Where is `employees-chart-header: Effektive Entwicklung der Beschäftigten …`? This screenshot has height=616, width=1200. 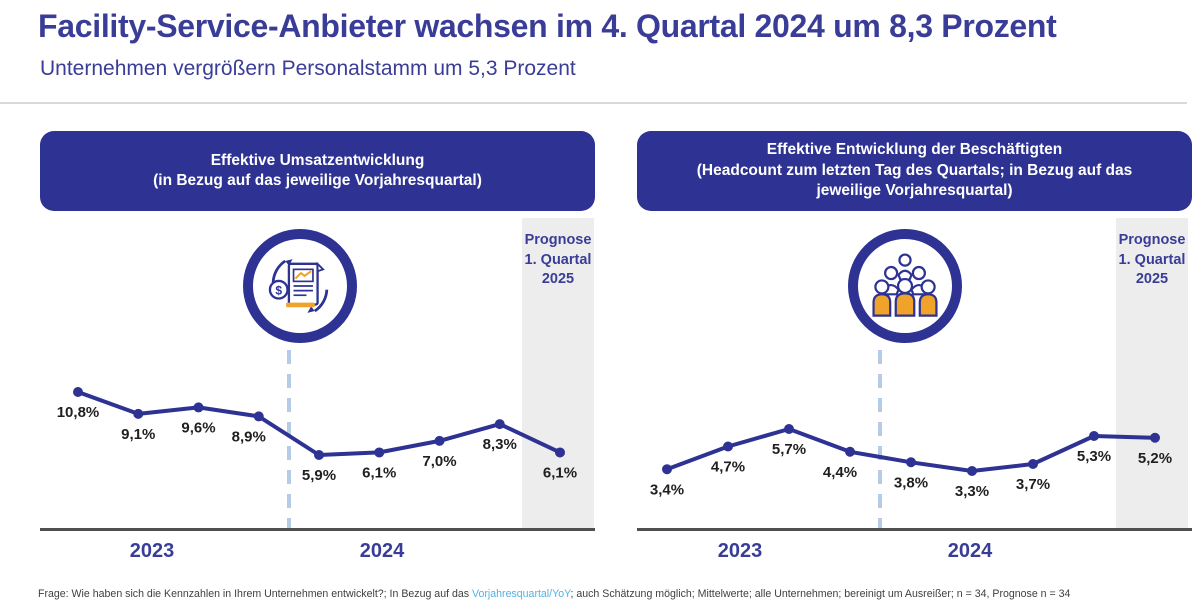
employees-chart-header: Effektive Entwicklung der Beschäftigten … is located at coordinates (914, 171).